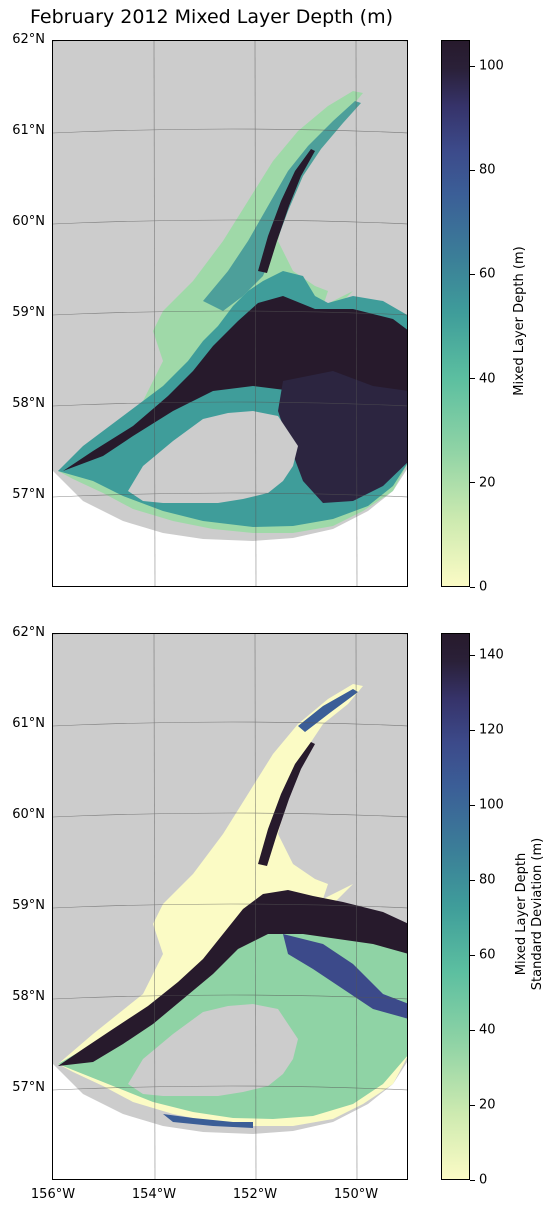 The width and height of the screenshot is (550, 1211). What do you see at coordinates (487, 379) in the screenshot?
I see `colorbar-top-tick-label: 40` at bounding box center [487, 379].